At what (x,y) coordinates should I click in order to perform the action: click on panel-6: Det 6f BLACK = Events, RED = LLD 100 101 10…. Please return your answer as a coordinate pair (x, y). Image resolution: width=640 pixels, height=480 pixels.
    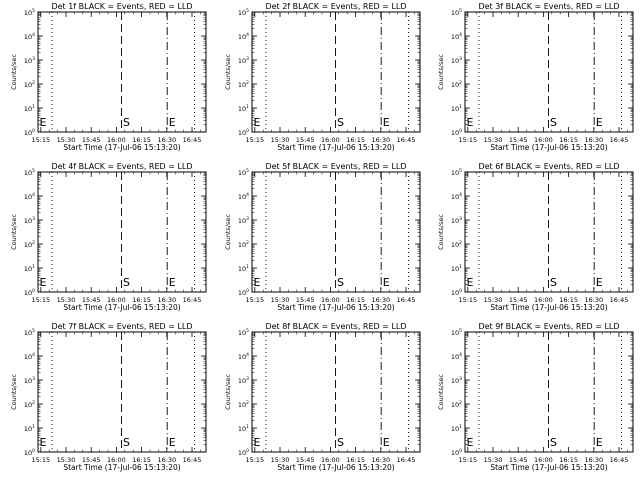
    Looking at the image, I should click on (535, 237).